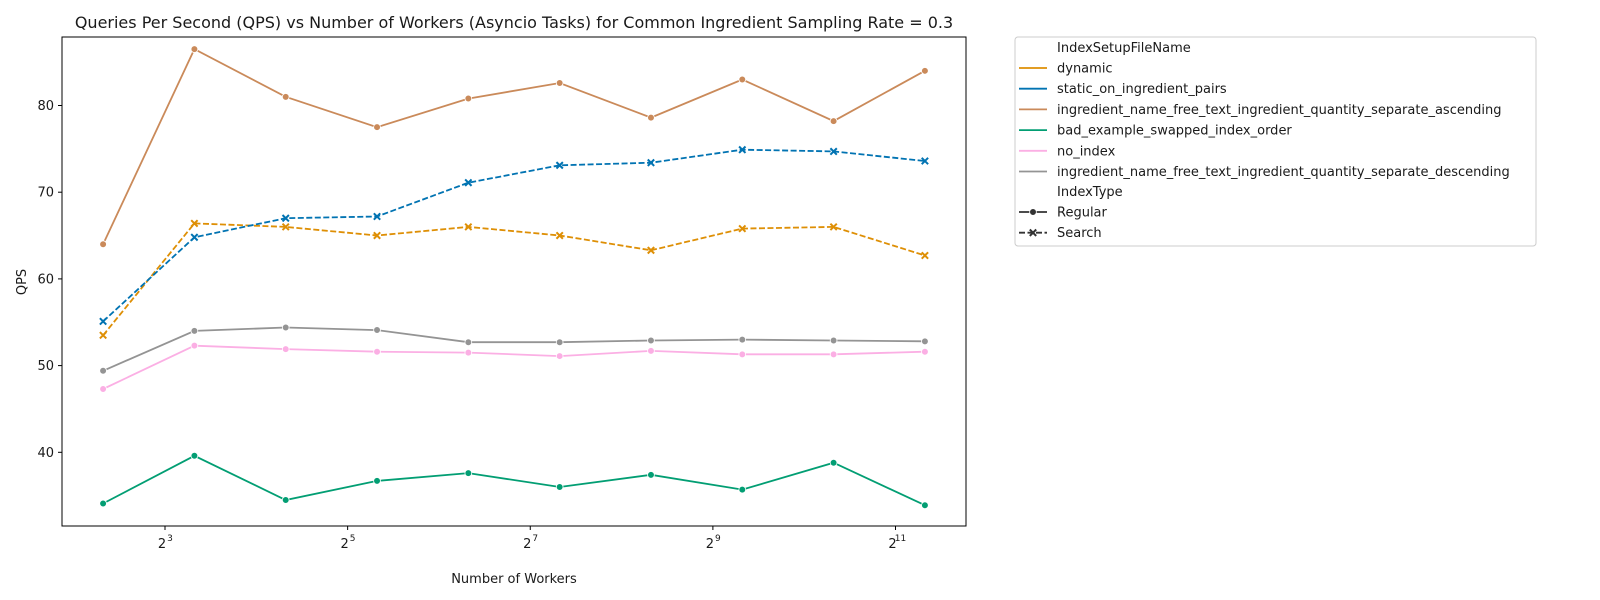  I want to click on x-tick-exponent: 7, so click(535, 539).